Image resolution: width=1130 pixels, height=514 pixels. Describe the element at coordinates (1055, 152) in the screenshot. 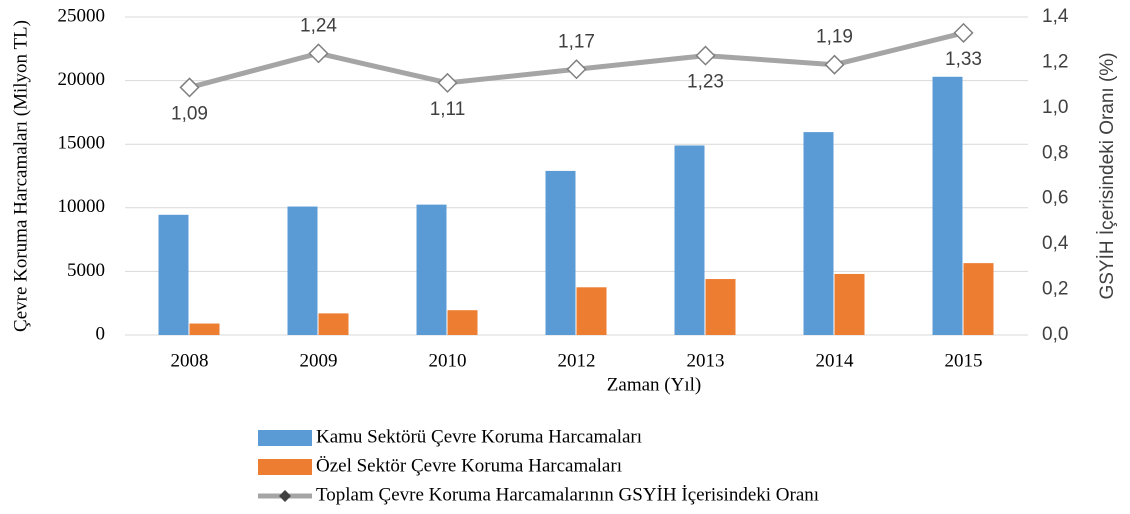

I see `y2-tick-label: 0,8` at that location.